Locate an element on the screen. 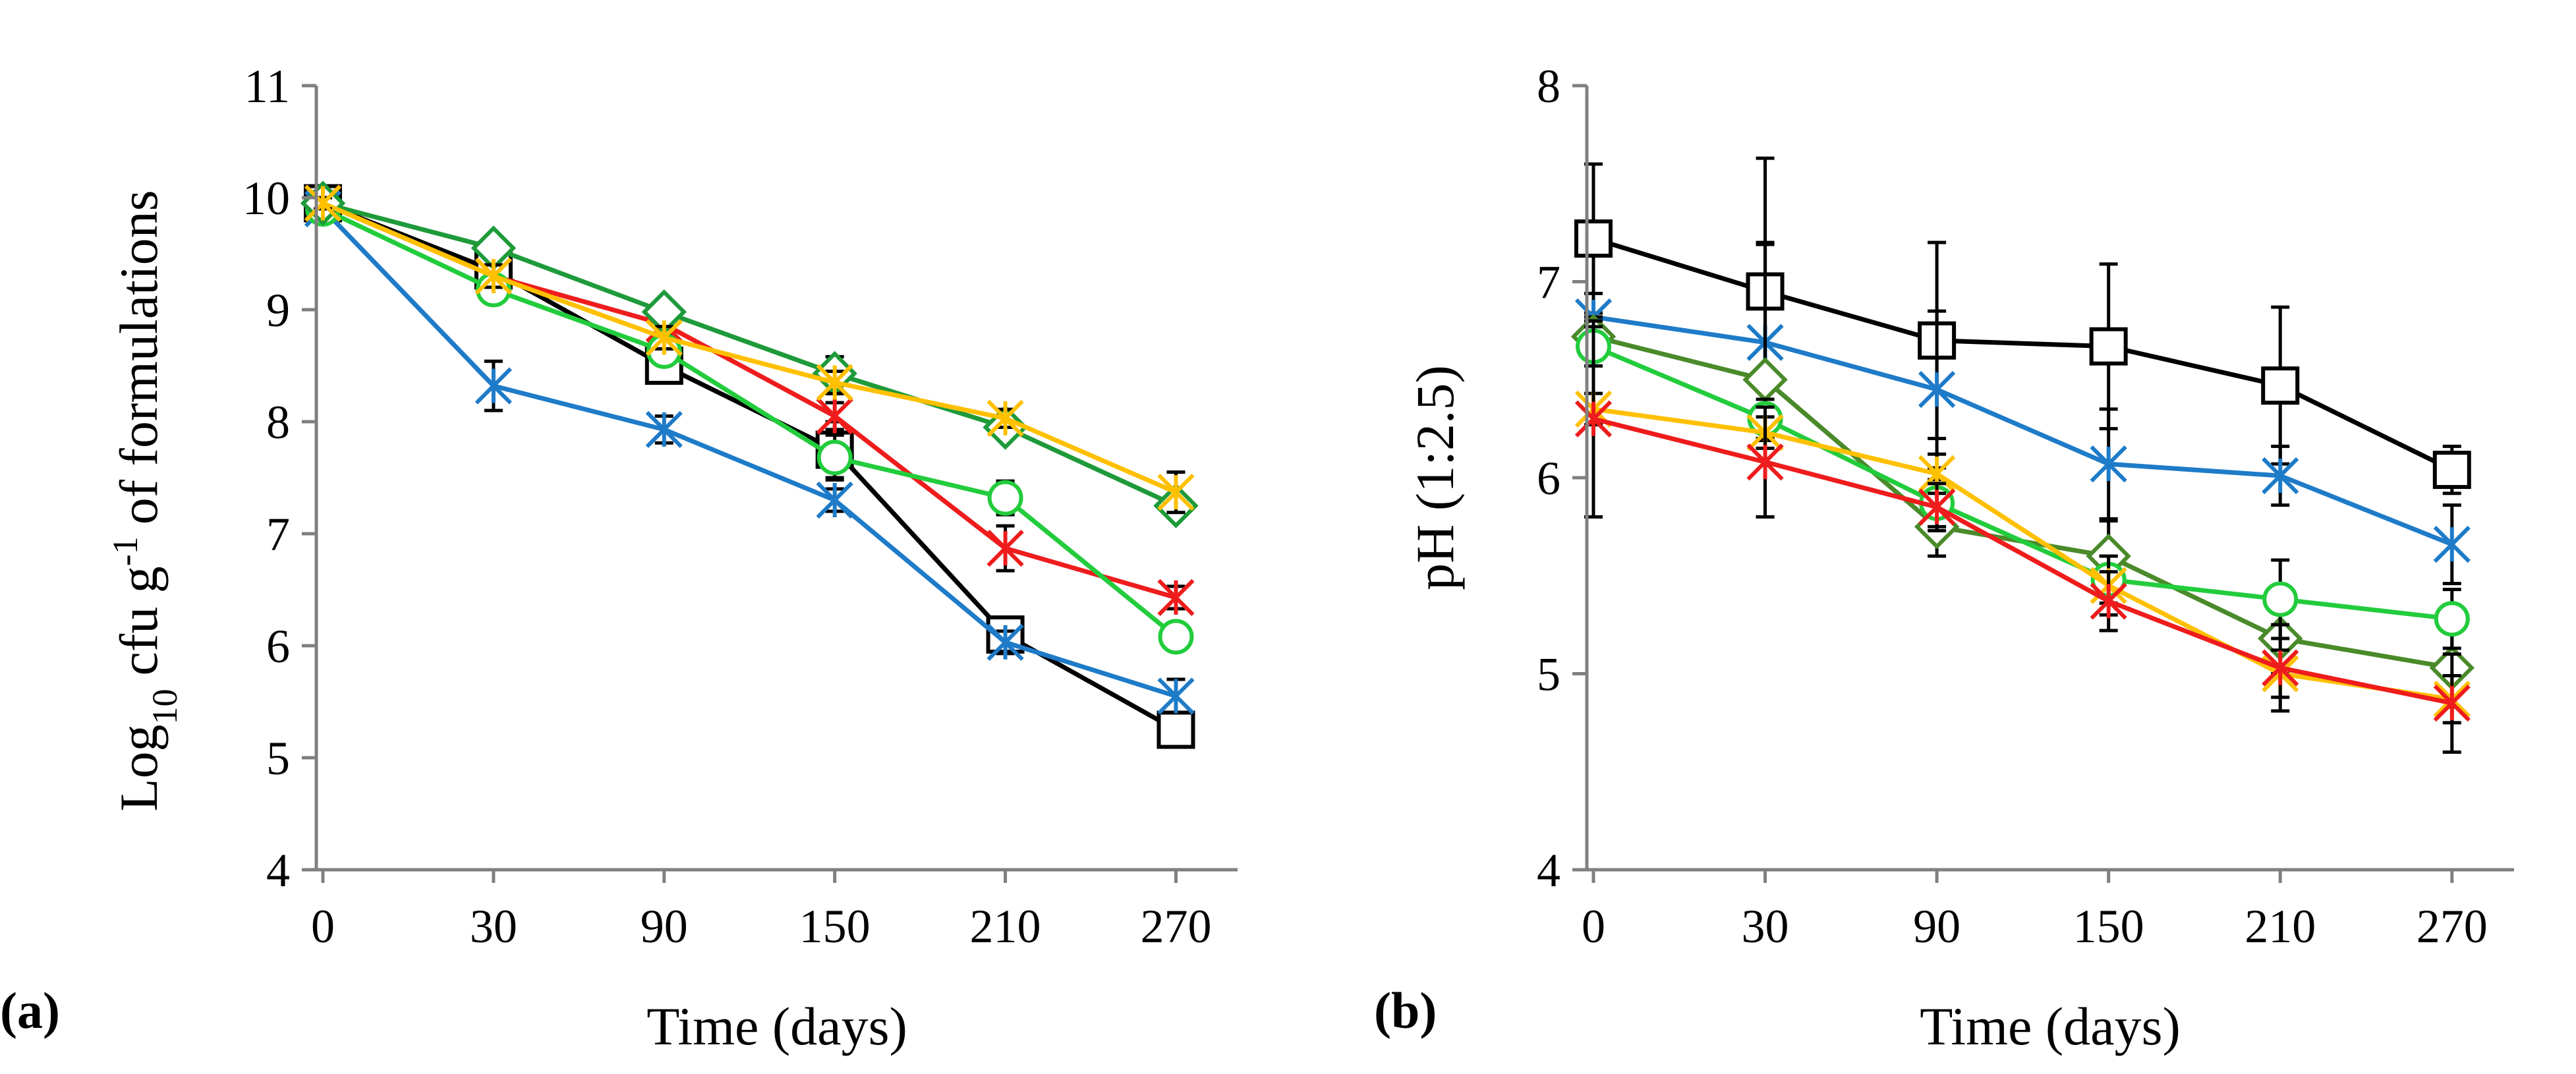 Image resolution: width=2576 pixels, height=1074 pixels. y-tick-label: 10 is located at coordinates (267, 198).